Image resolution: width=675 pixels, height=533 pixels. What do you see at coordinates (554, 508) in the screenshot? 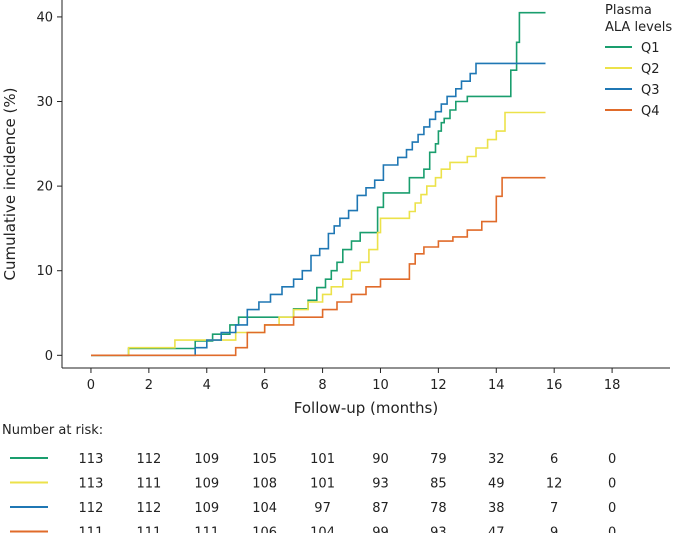
I see `risk-cell: 7` at bounding box center [554, 508].